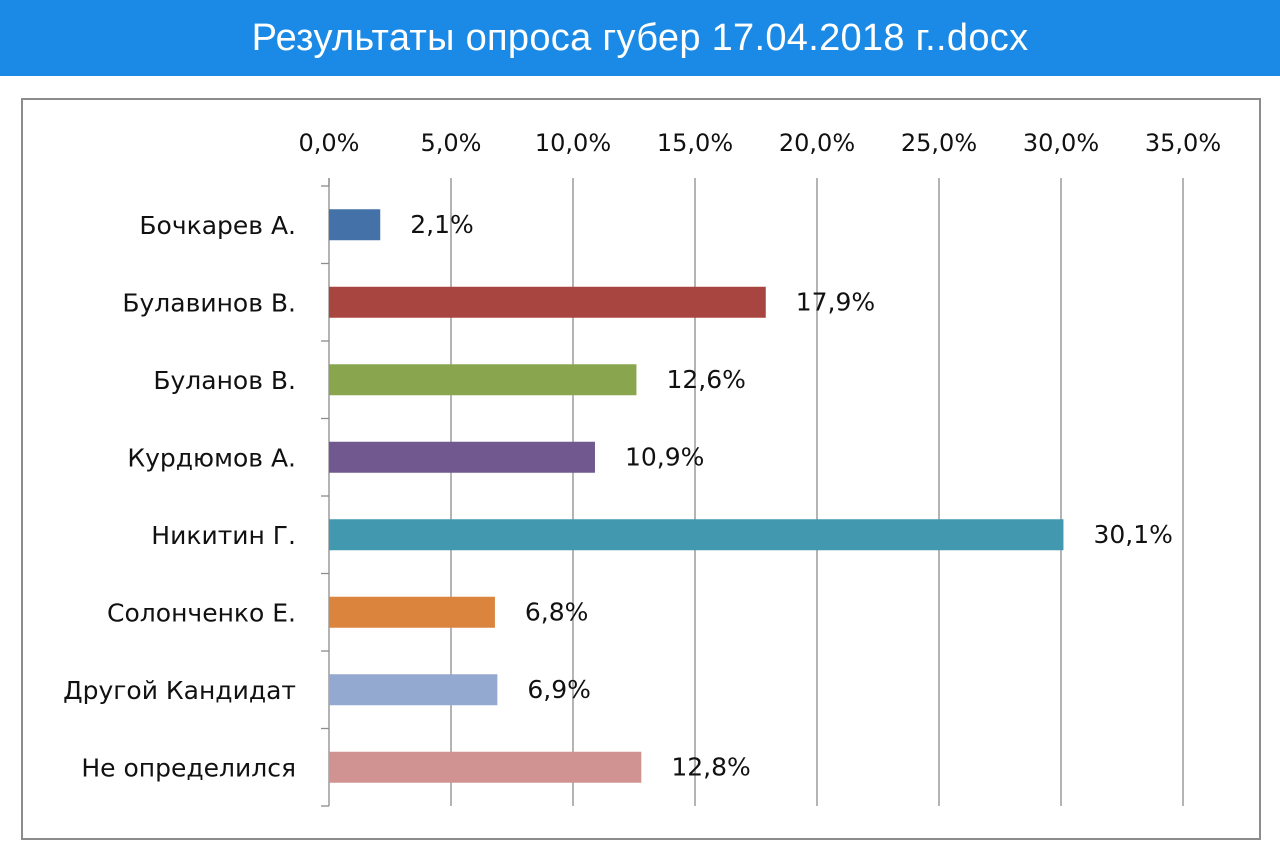  What do you see at coordinates (201, 612) in the screenshot?
I see `category-label: Солонченко Е.` at bounding box center [201, 612].